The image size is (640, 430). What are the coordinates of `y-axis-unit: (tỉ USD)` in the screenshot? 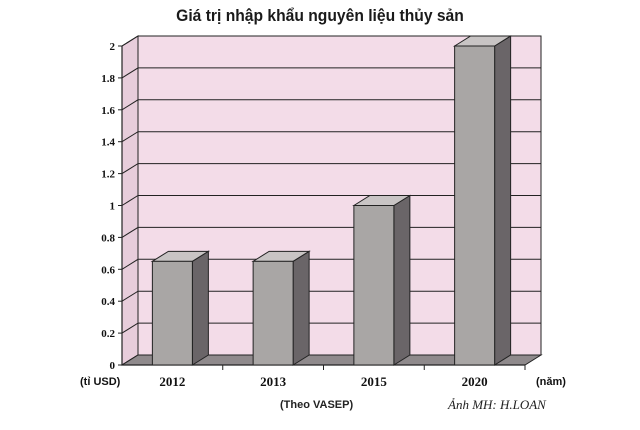 It's located at (100, 382).